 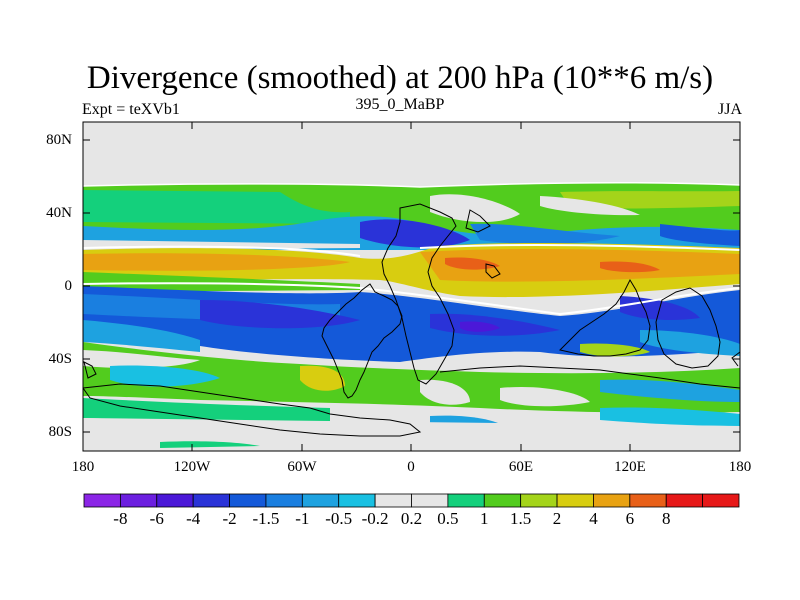 I want to click on lon-label-180e: 180, so click(x=740, y=467).